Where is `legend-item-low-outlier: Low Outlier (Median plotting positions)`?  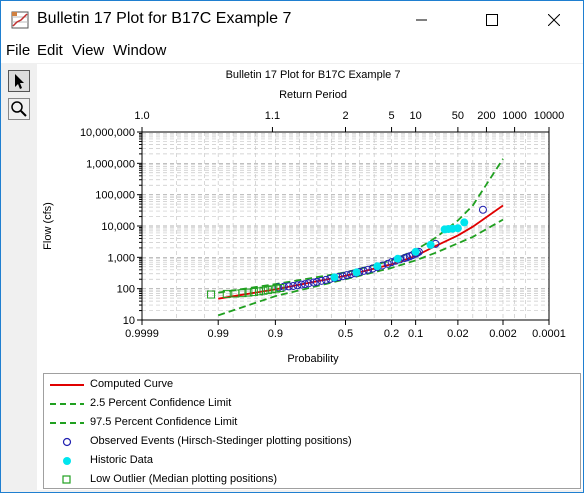 legend-item-low-outlier: Low Outlier (Median plotting positions) is located at coordinates (309, 480).